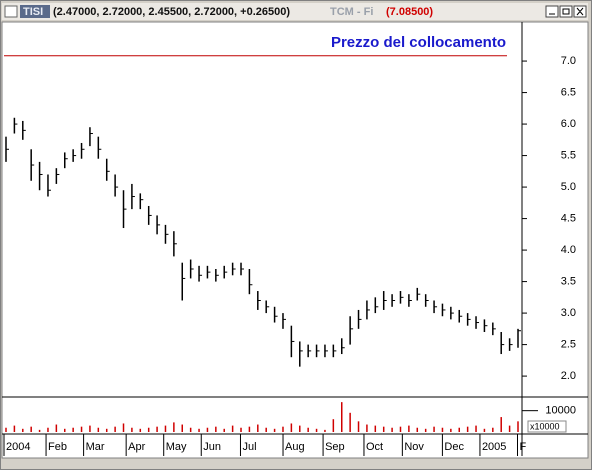 This screenshot has width=592, height=470. What do you see at coordinates (295, 447) in the screenshot?
I see `x-tick-label: Aug` at bounding box center [295, 447].